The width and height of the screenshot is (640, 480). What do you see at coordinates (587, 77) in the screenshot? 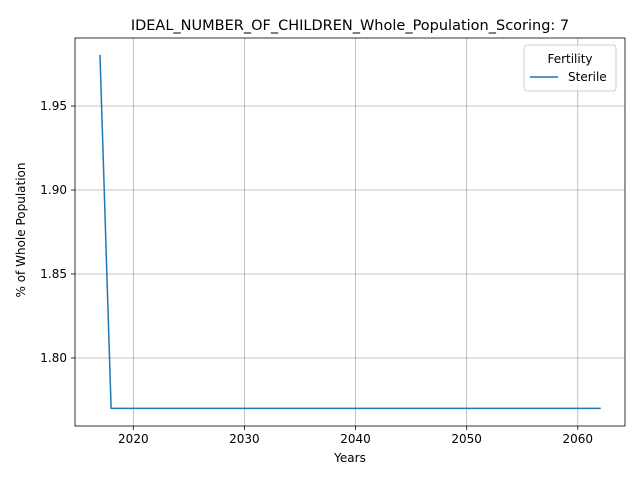
I see `legend-label-sterile: Sterile` at bounding box center [587, 77].